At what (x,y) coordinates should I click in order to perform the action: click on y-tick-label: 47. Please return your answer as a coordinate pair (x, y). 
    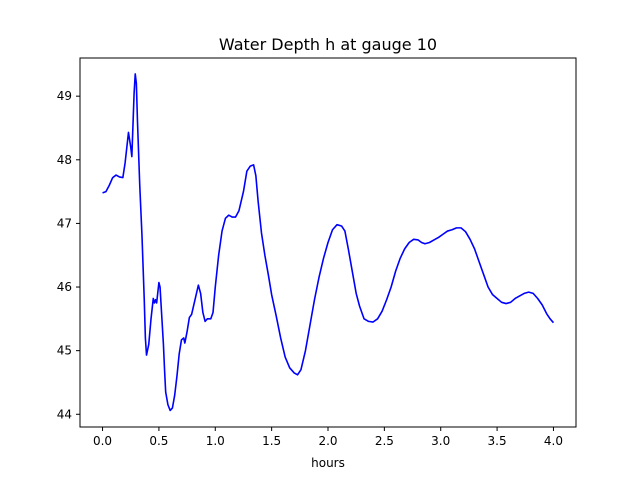
    Looking at the image, I should click on (64, 223).